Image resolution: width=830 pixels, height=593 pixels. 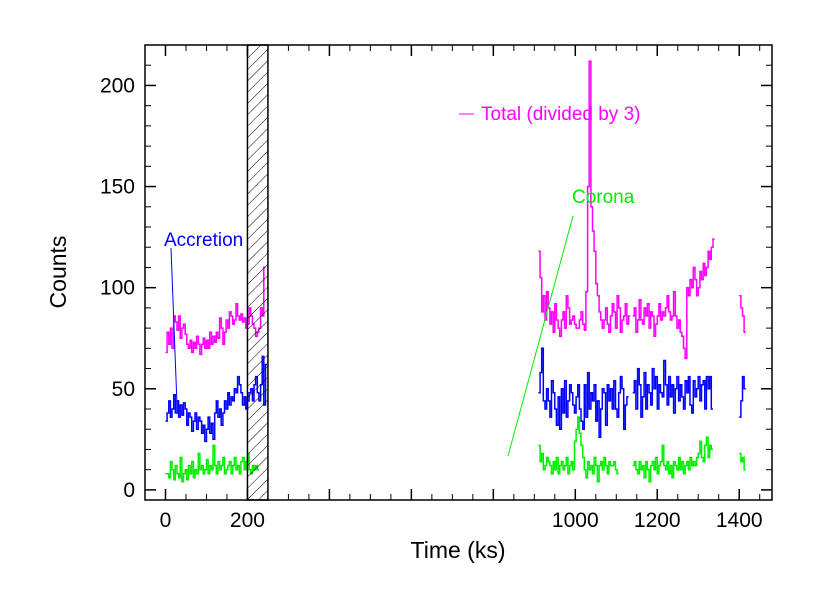 I want to click on accretion-label: Accretion, so click(x=203, y=240).